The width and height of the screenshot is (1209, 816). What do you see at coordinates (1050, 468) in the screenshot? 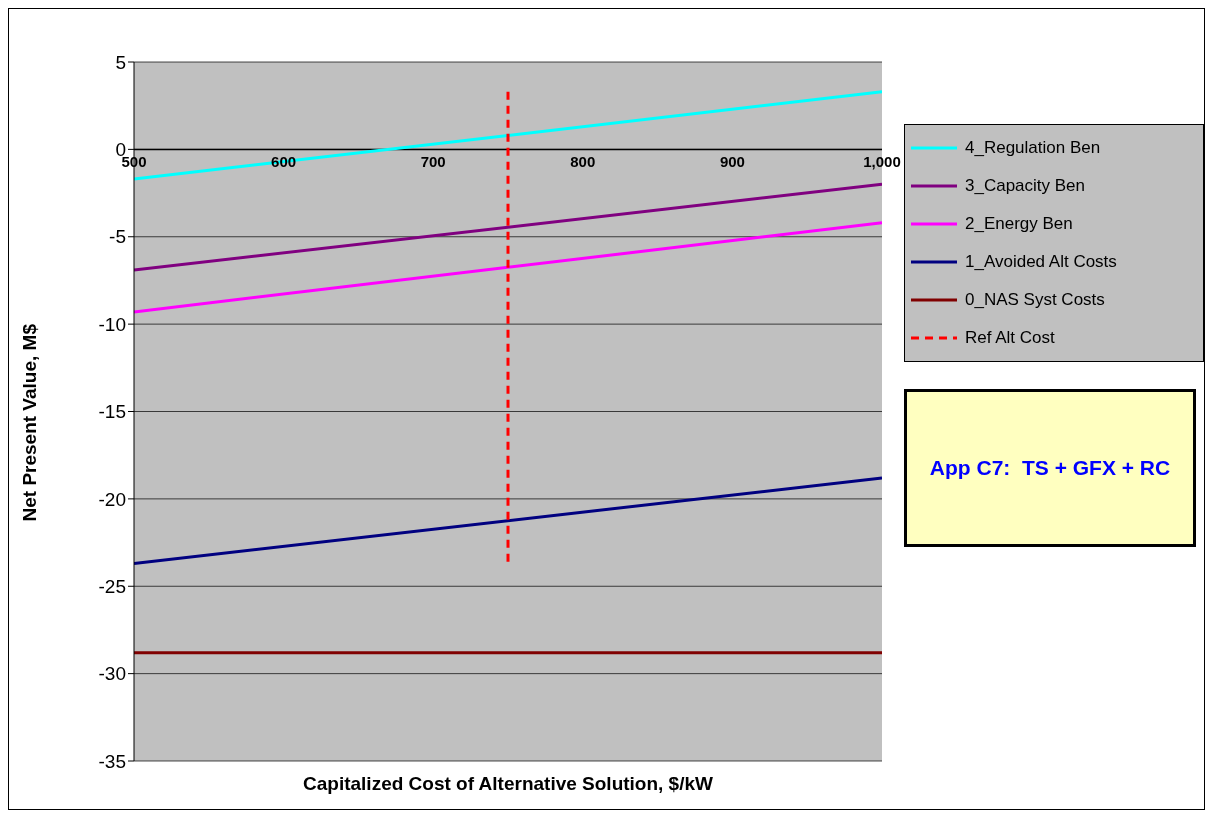
I see `text: App C7: TS + GFX + RC` at bounding box center [1050, 468].